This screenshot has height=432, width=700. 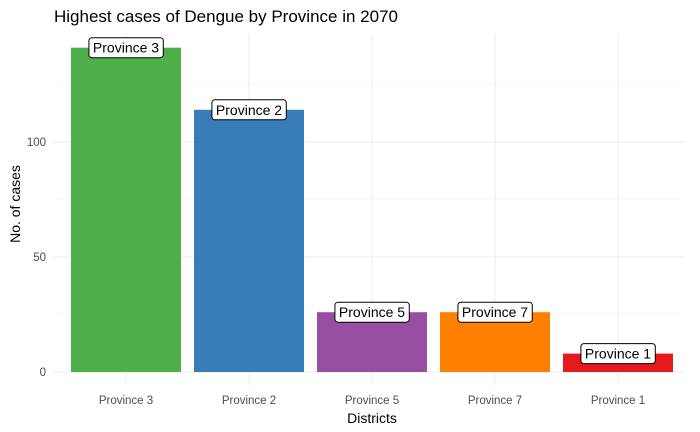 I want to click on data-label: Province 1, so click(x=618, y=354).